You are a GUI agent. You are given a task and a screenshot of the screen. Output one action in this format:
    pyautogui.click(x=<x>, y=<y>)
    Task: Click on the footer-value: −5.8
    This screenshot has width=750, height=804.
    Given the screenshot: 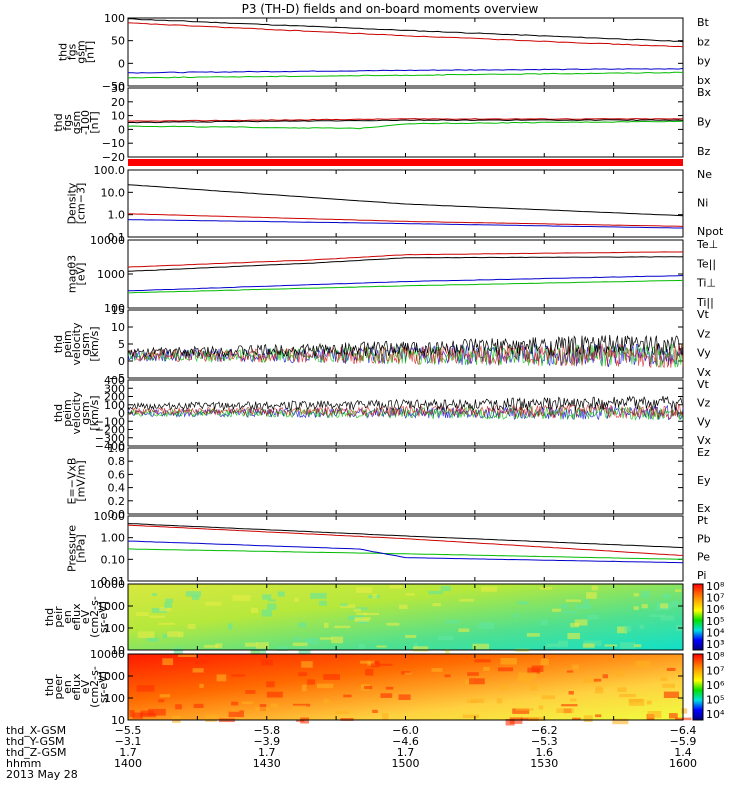 What is the action you would take?
    pyautogui.click(x=266, y=730)
    